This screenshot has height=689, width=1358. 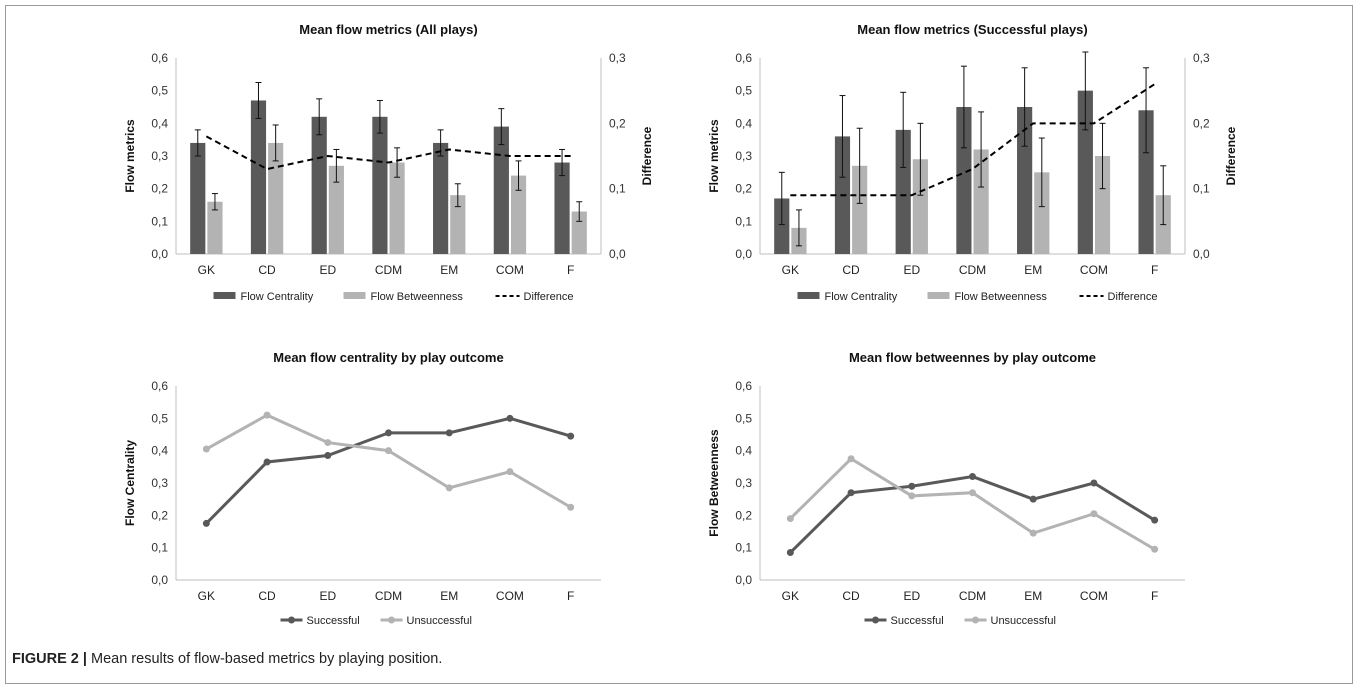 I want to click on chart1-legend-swatch-centrality, so click(x=224, y=295).